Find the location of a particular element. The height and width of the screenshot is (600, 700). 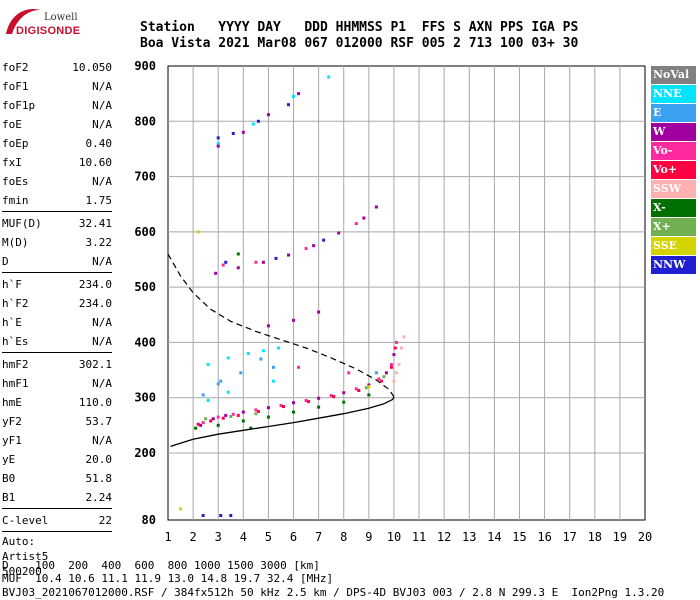

param-row: fmin 1.75 is located at coordinates (57, 200).